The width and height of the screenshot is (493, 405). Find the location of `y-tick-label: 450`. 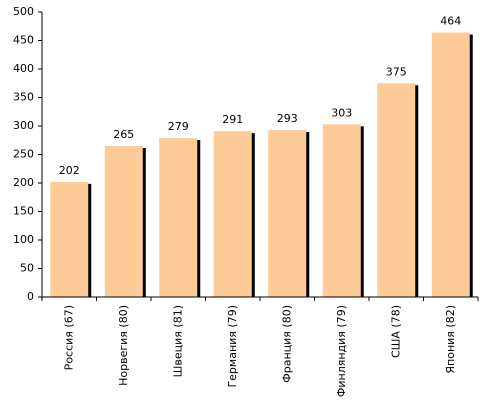

y-tick-label: 450 is located at coordinates (23, 40).